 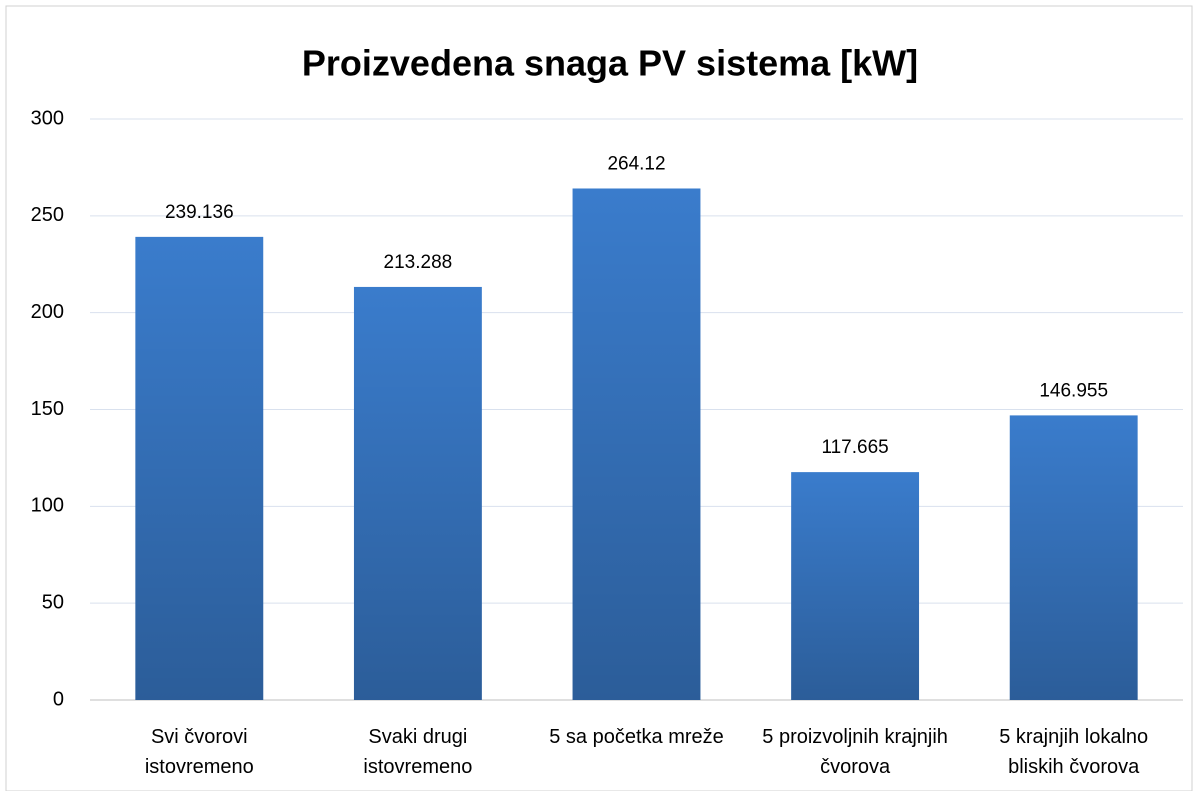 What do you see at coordinates (1073, 390) in the screenshot?
I see `data-label: 146.955` at bounding box center [1073, 390].